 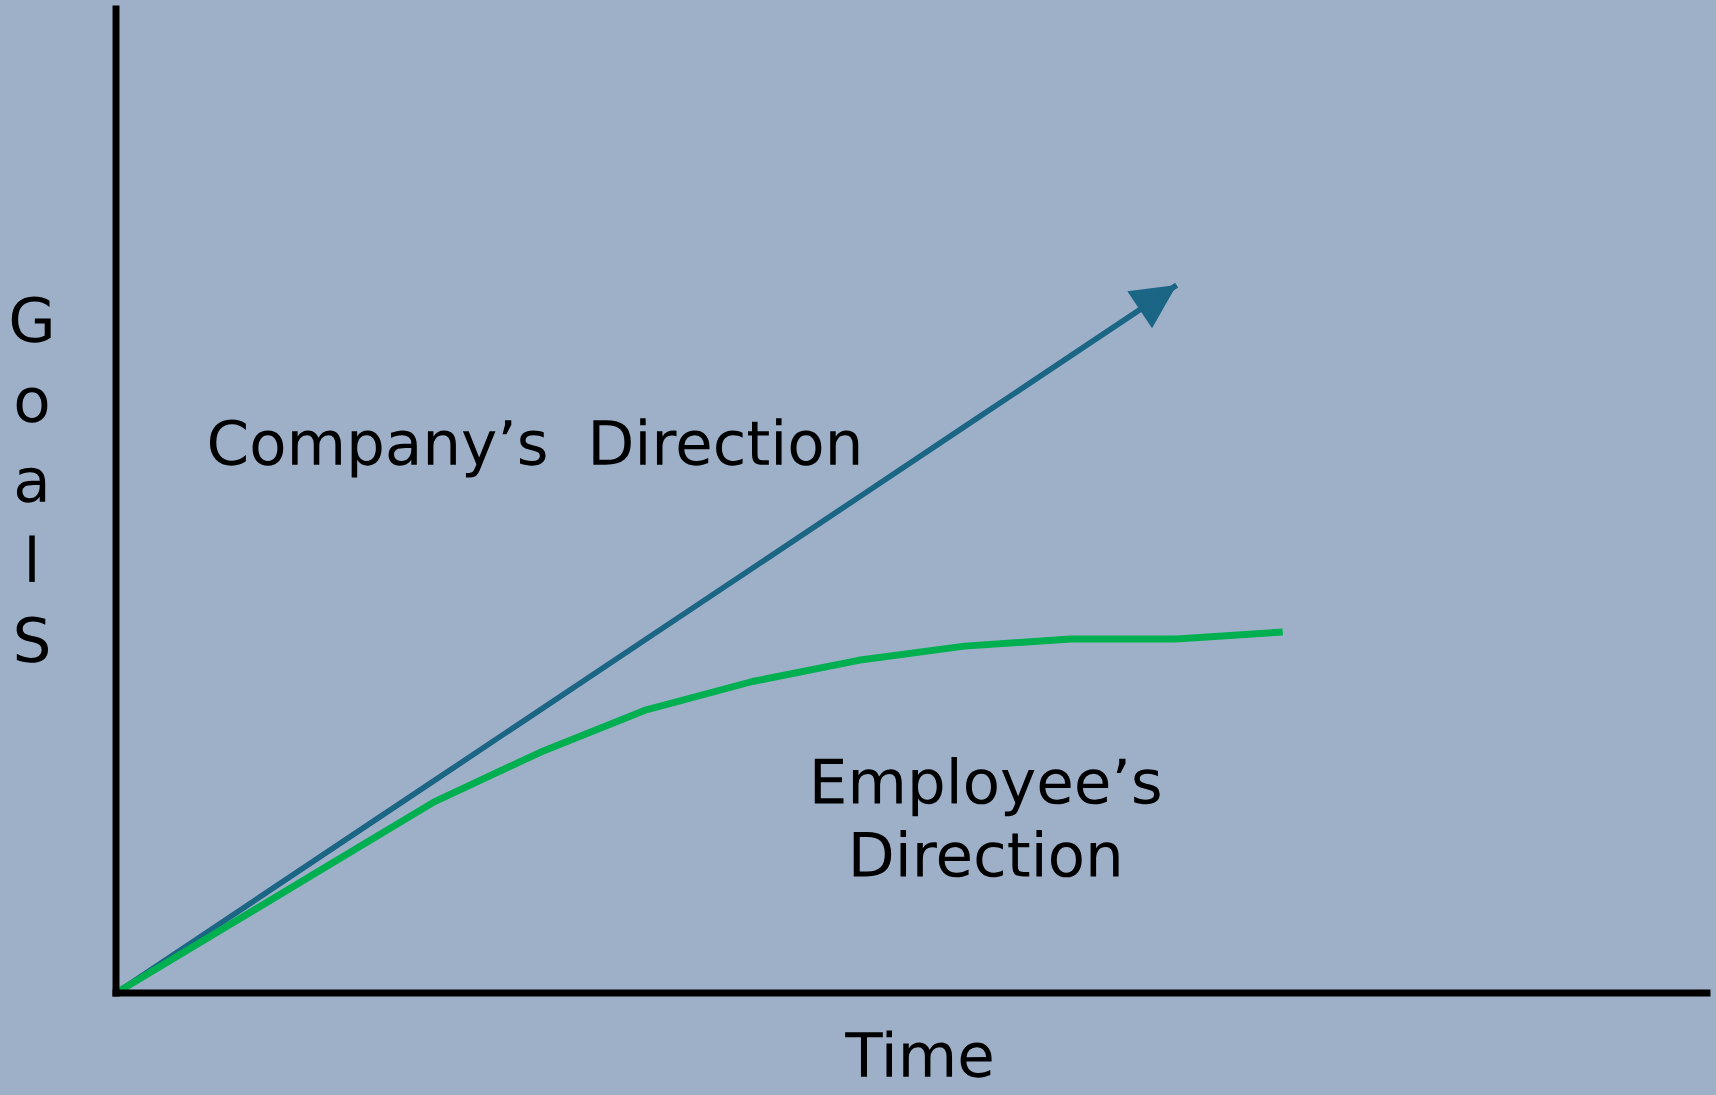 I want to click on x-axis-title: Time, so click(x=918, y=1054).